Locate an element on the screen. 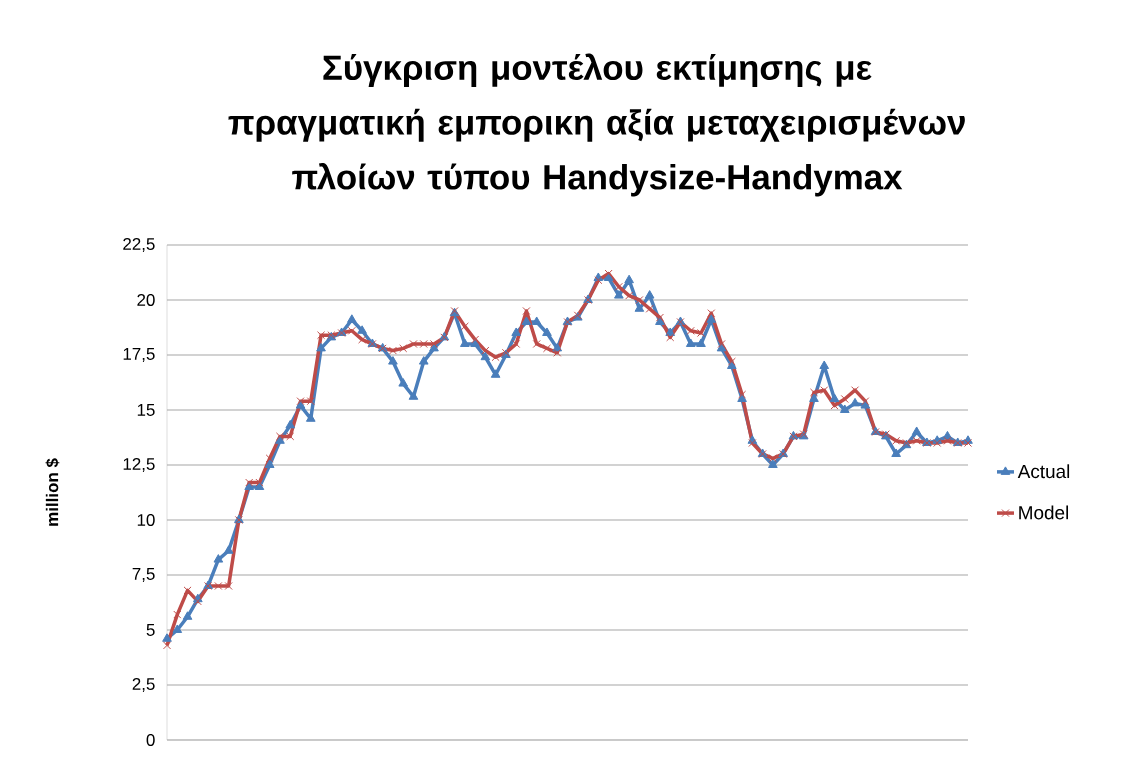 This screenshot has height=758, width=1148. y-tick-label: 0 is located at coordinates (150, 739).